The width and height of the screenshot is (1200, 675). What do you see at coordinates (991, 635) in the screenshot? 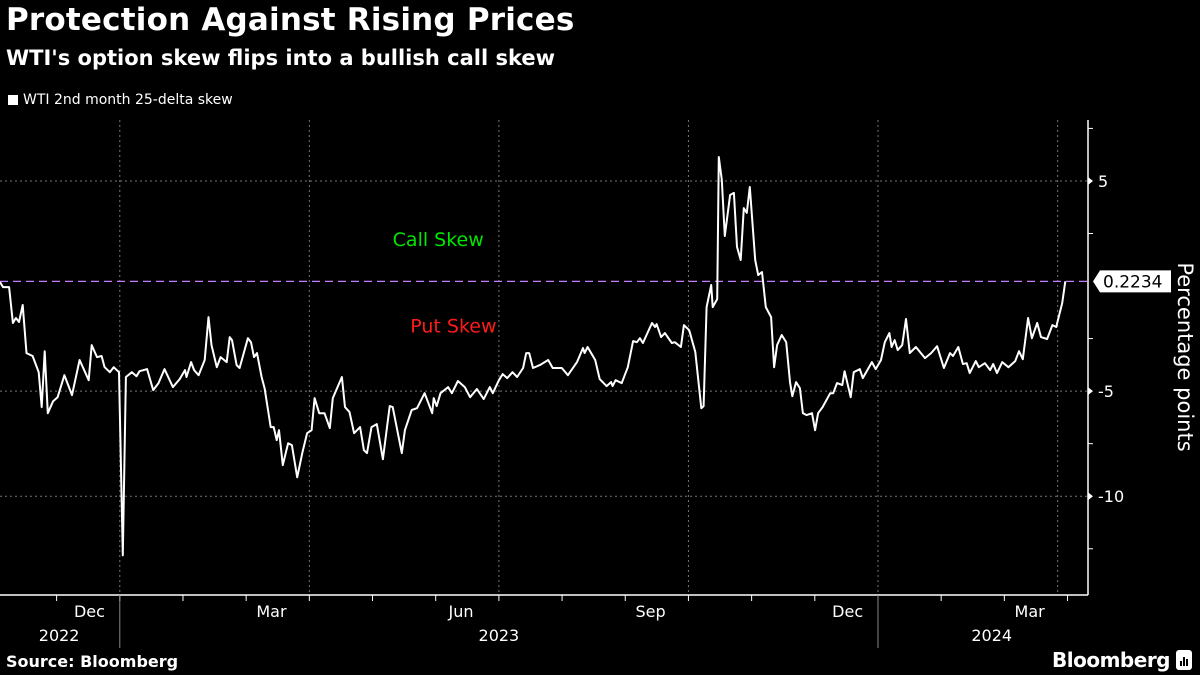
I see `x-year-label: 2024` at bounding box center [991, 635].